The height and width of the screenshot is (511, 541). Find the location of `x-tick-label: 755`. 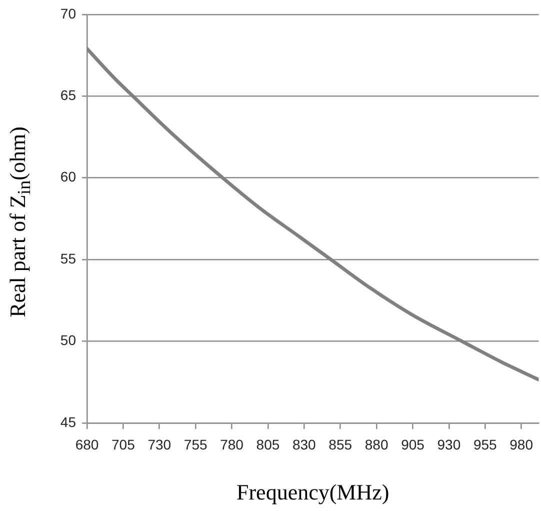

x-tick-label: 755 is located at coordinates (196, 444).